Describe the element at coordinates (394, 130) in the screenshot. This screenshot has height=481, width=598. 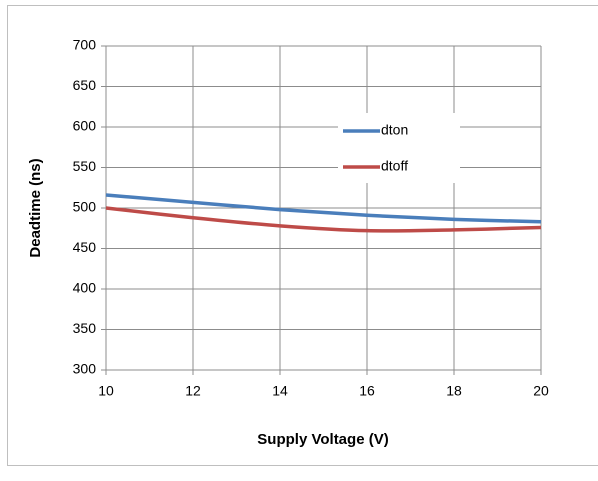
I see `legend-label: dton` at that location.